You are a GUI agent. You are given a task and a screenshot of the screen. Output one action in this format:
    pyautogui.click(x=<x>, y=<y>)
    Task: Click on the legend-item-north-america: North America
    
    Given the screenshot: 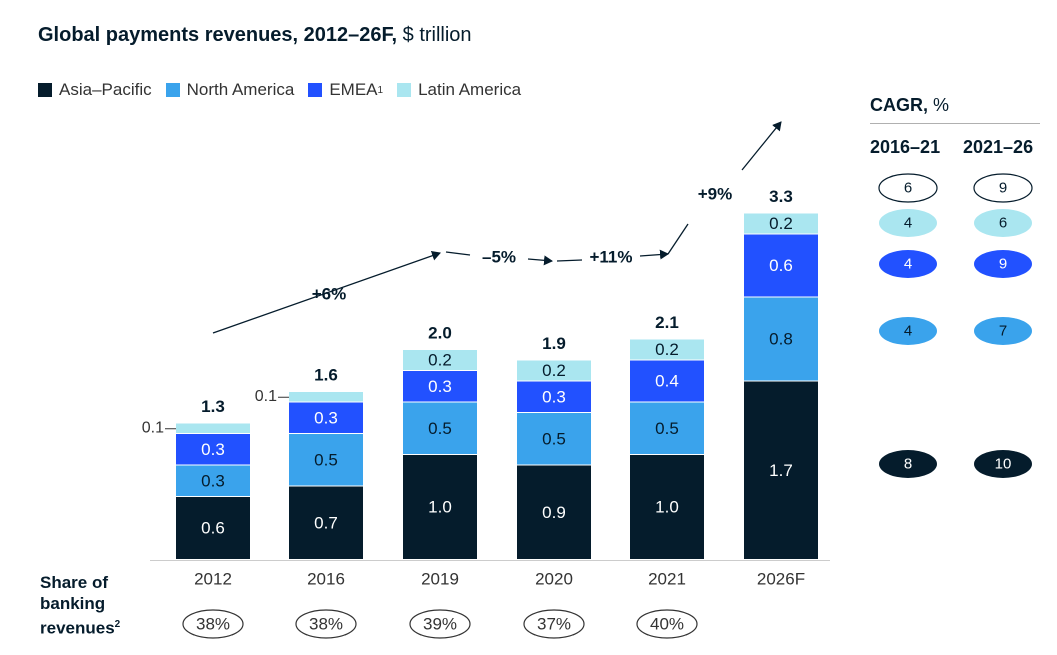 What is the action you would take?
    pyautogui.click(x=230, y=90)
    